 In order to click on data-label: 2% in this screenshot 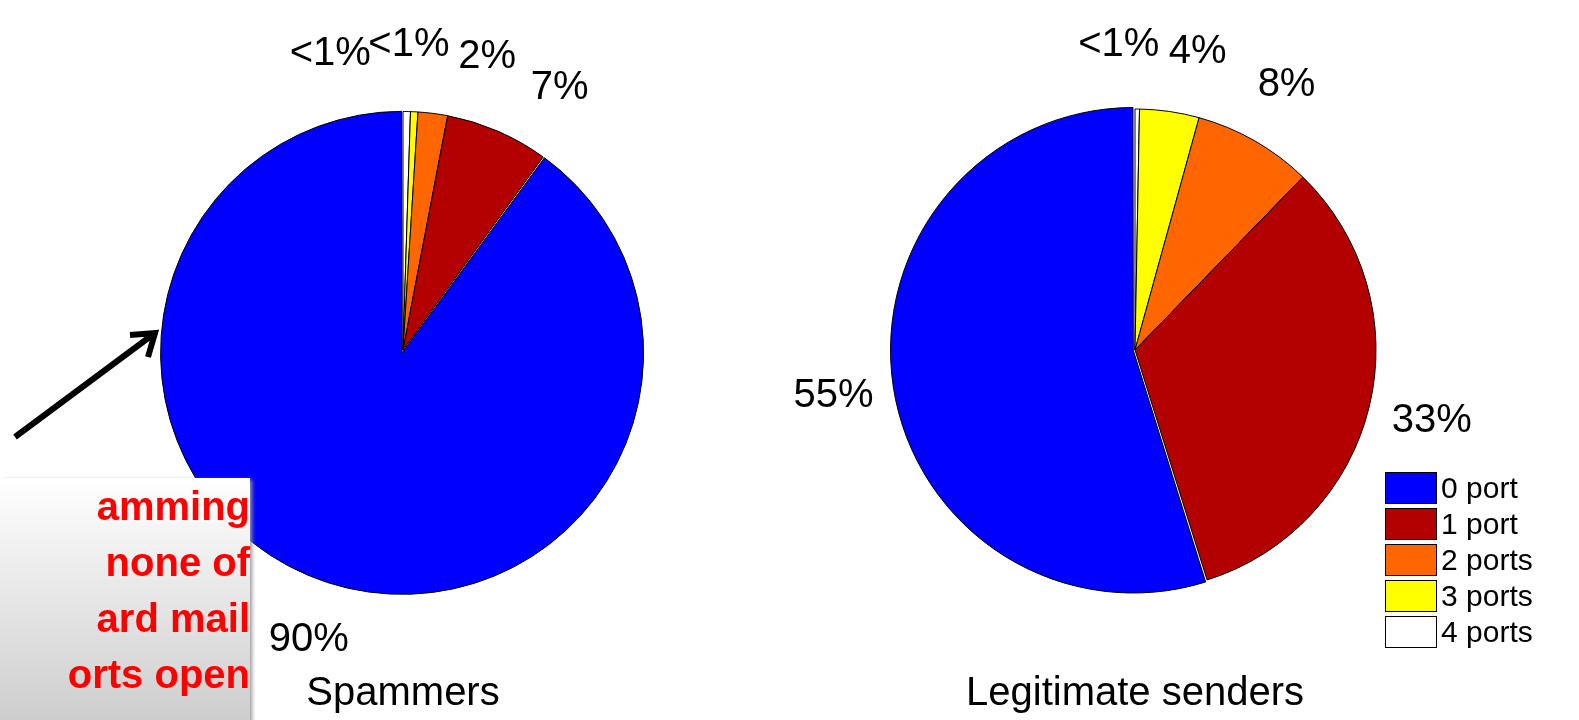, I will do `click(487, 53)`.